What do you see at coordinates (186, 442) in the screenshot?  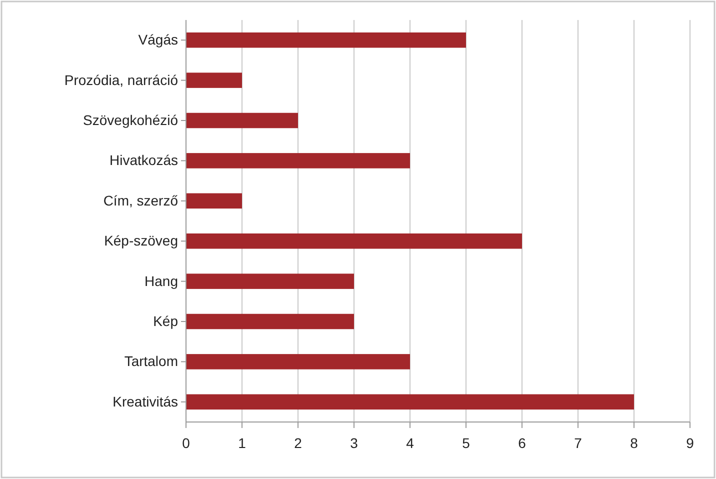 I see `x-tick-label: 0` at bounding box center [186, 442].